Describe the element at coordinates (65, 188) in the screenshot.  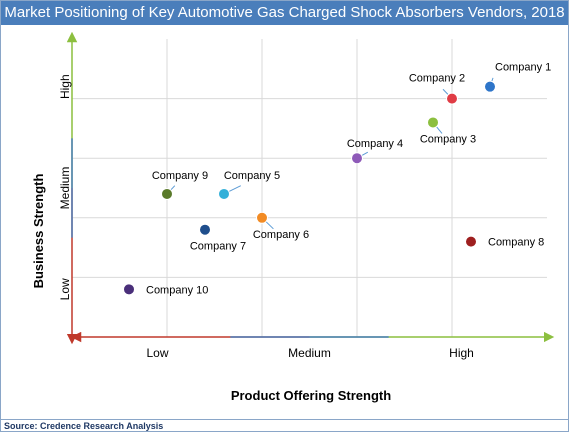
I see `y-tick-label: Medium` at that location.